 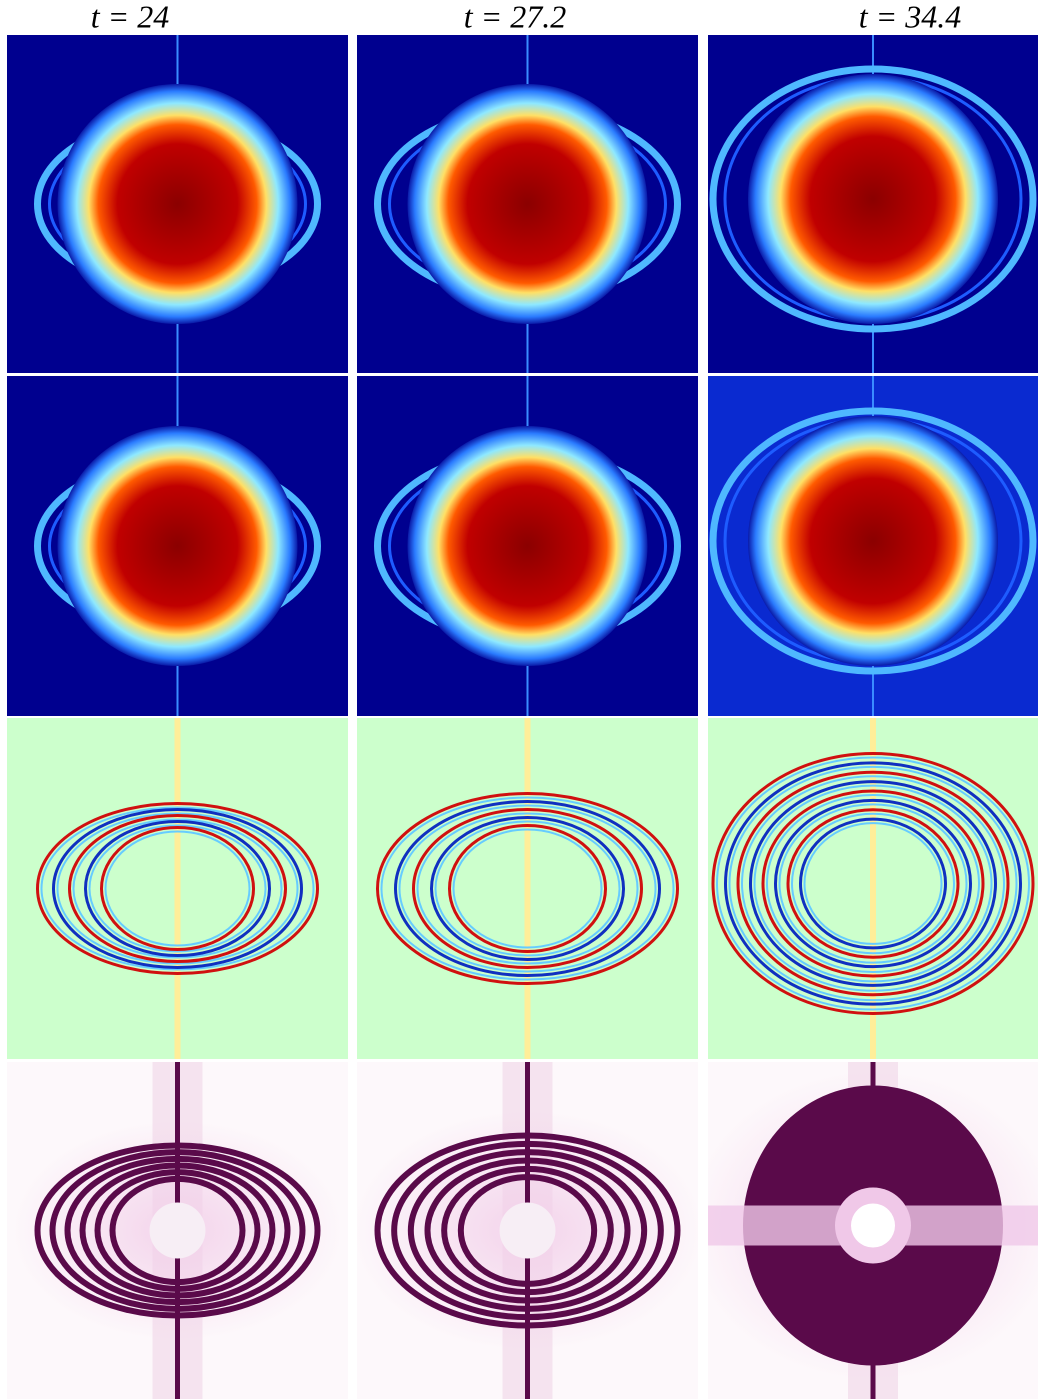 What do you see at coordinates (515, 17) in the screenshot?
I see `column-title: t = 27.2` at bounding box center [515, 17].